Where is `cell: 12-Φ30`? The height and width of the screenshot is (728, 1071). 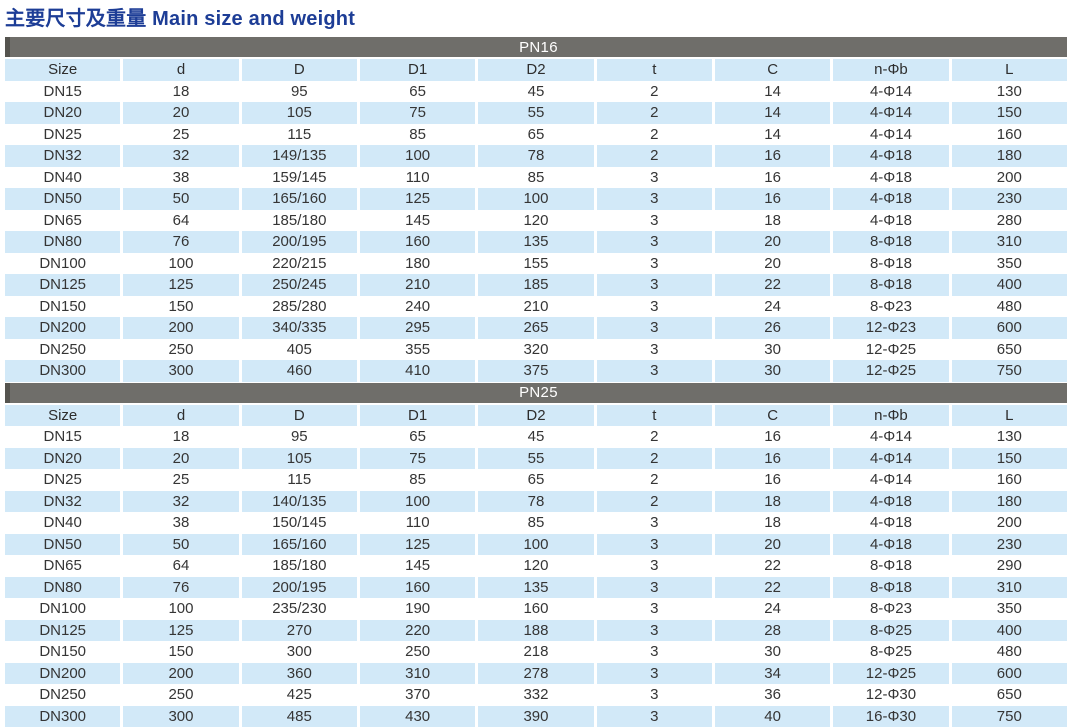
cell: 12-Φ30 is located at coordinates (891, 695).